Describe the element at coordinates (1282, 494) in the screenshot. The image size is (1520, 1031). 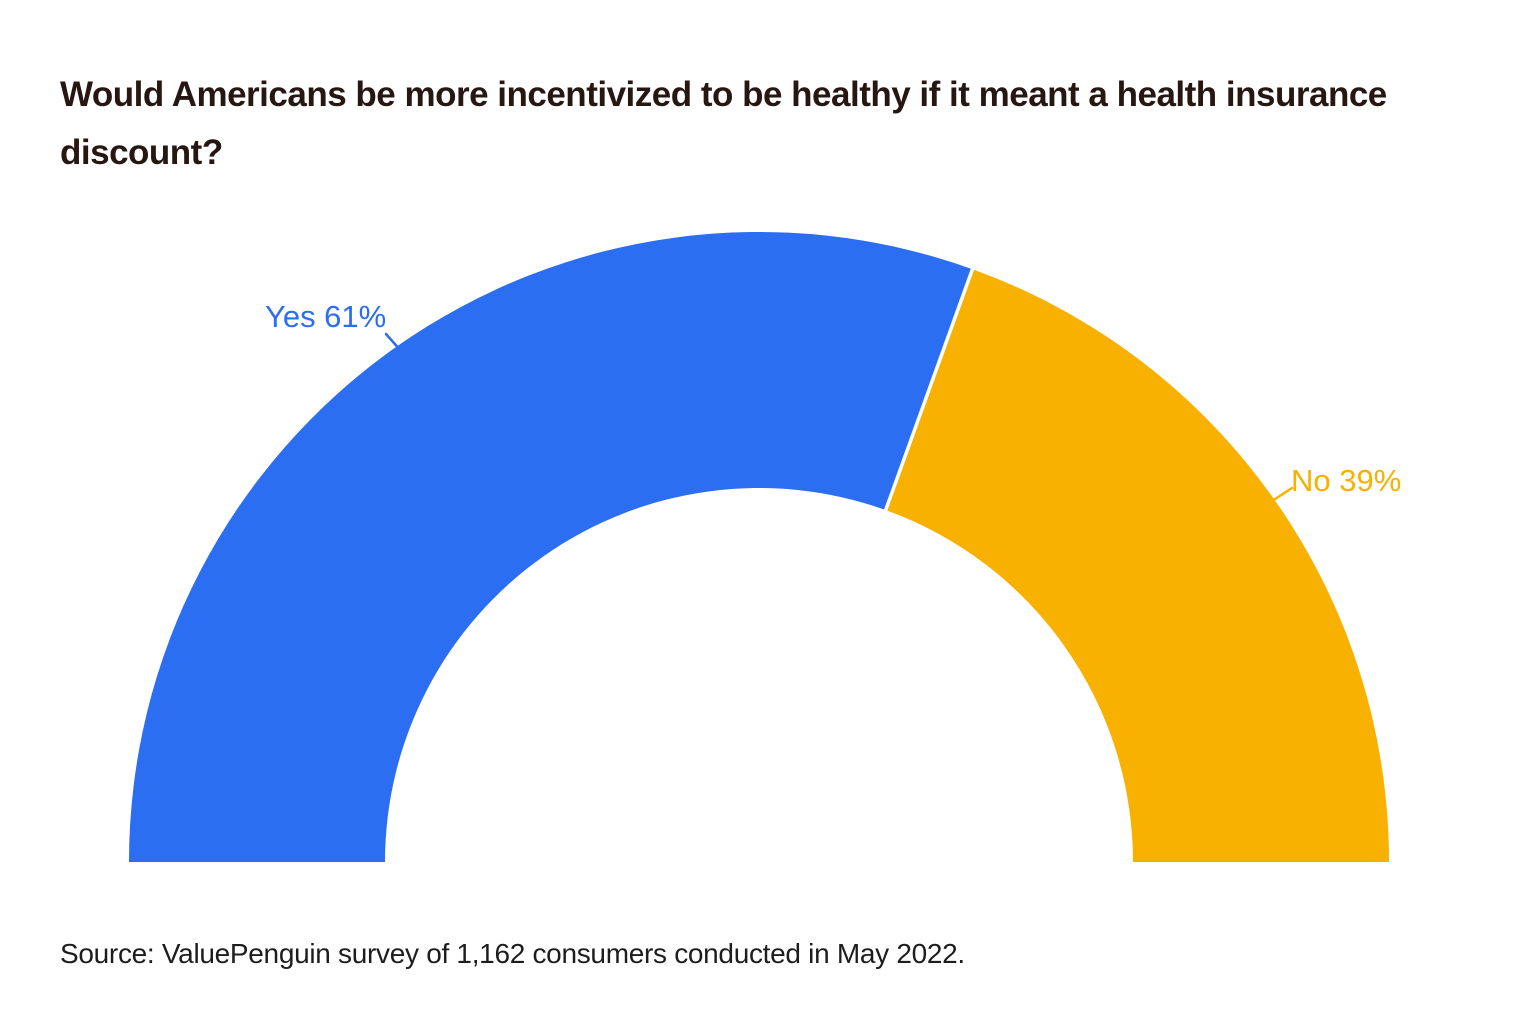
I see `no-leader-line` at that location.